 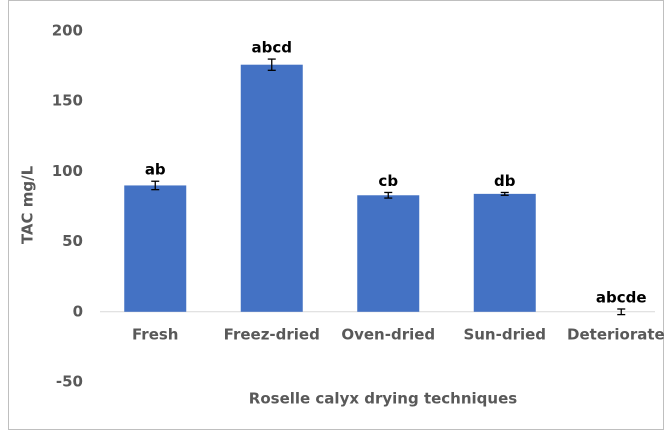 What do you see at coordinates (621, 297) in the screenshot?
I see `annotation: abcde` at bounding box center [621, 297].